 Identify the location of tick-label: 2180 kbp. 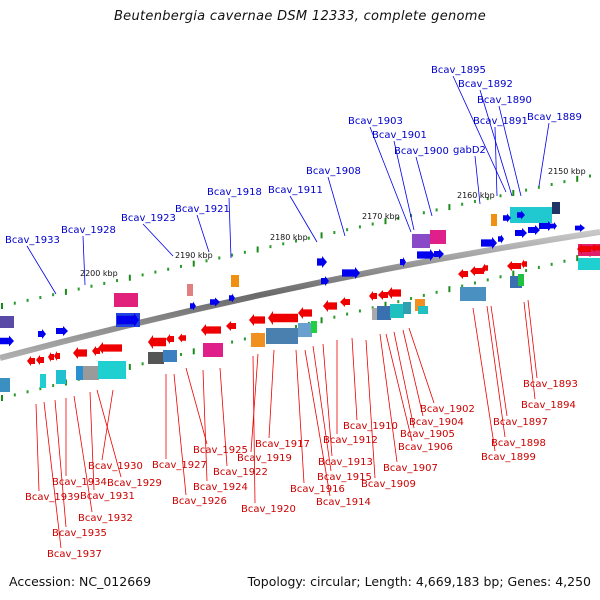
(289, 237).